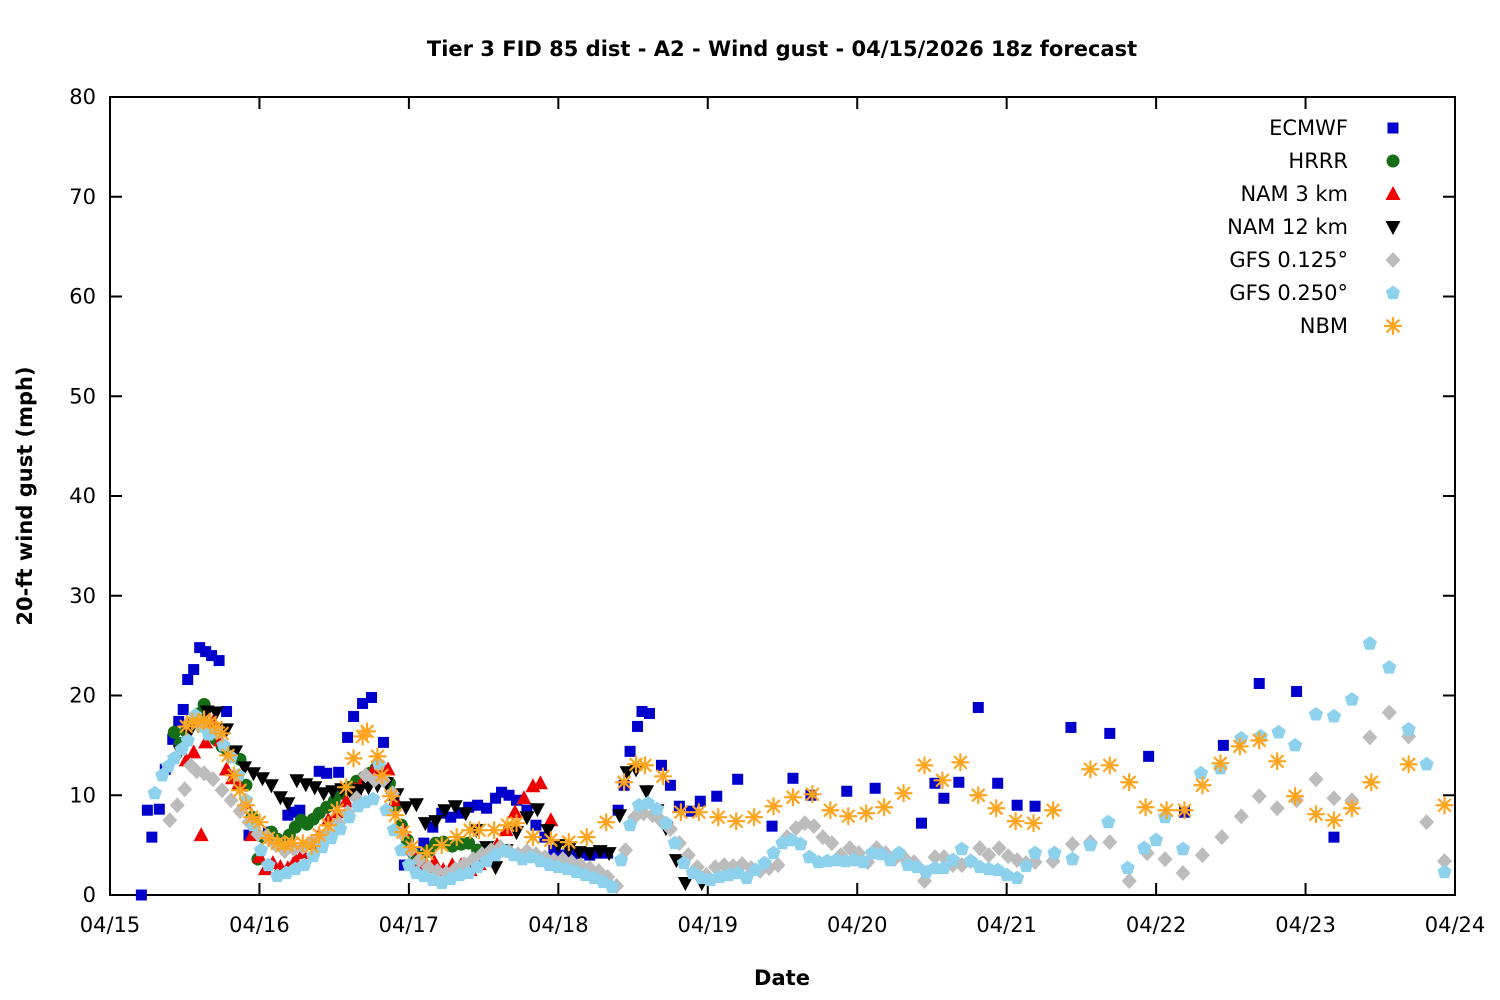 Image resolution: width=1500 pixels, height=1000 pixels. Describe the element at coordinates (1288, 260) in the screenshot. I see `legend-label: GFS 0.125°` at that location.